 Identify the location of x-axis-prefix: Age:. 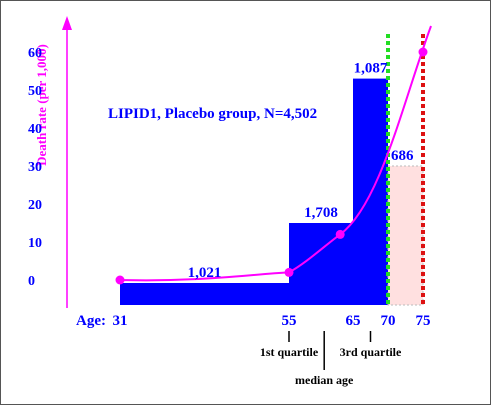
(91, 321).